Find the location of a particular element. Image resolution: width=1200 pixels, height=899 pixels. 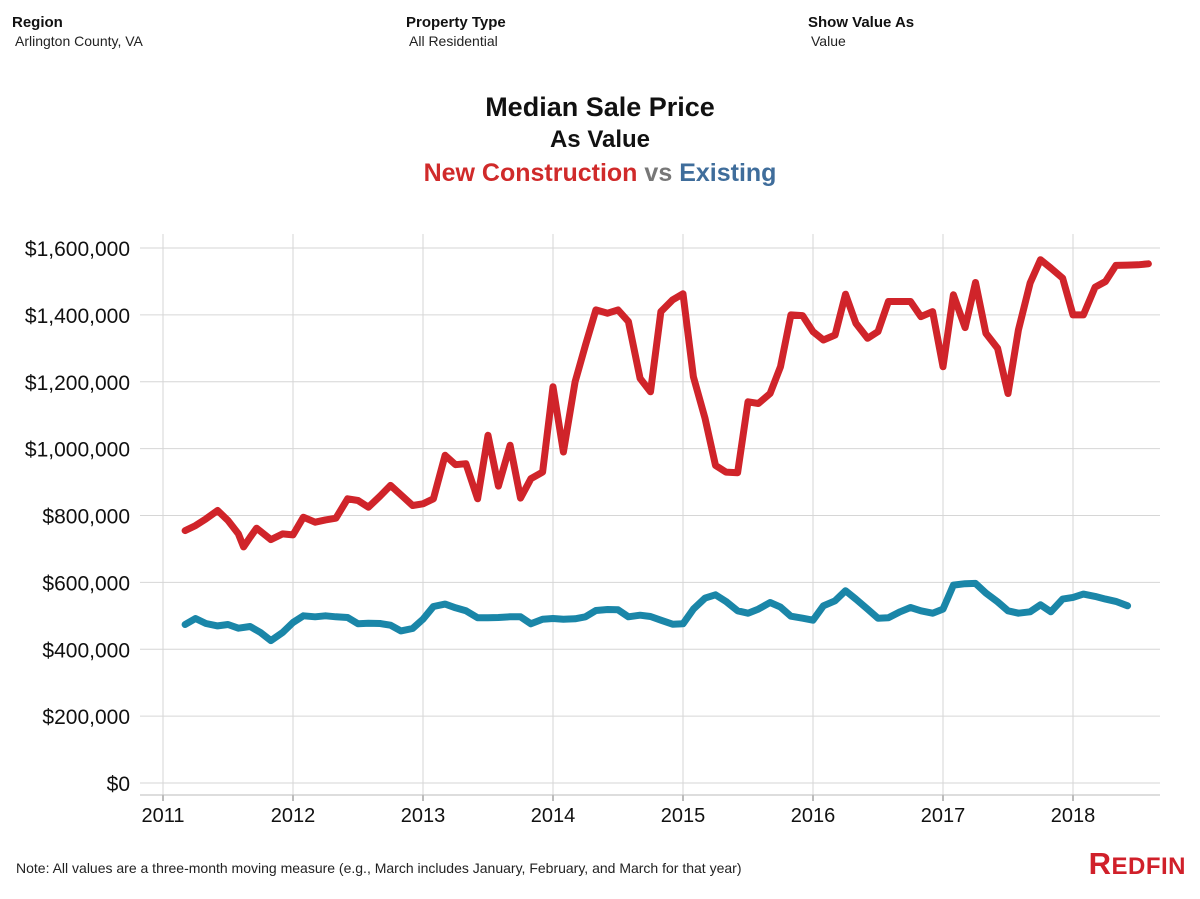

x-tick-label: 2012 is located at coordinates (293, 816).